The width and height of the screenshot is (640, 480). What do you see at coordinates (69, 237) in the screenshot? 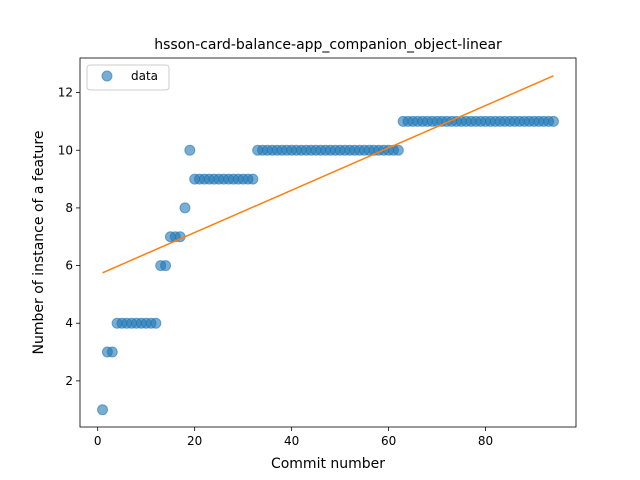
I see `y-axis: 2 4 6 8 10 12` at bounding box center [69, 237].